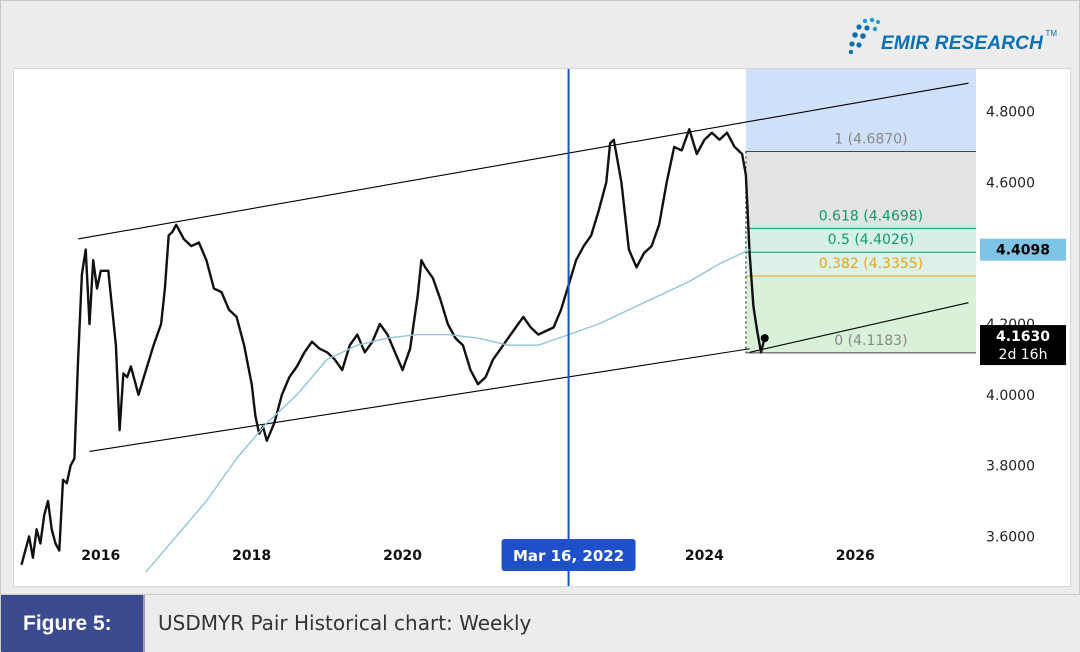  I want to click on last-price-point, so click(764, 338).